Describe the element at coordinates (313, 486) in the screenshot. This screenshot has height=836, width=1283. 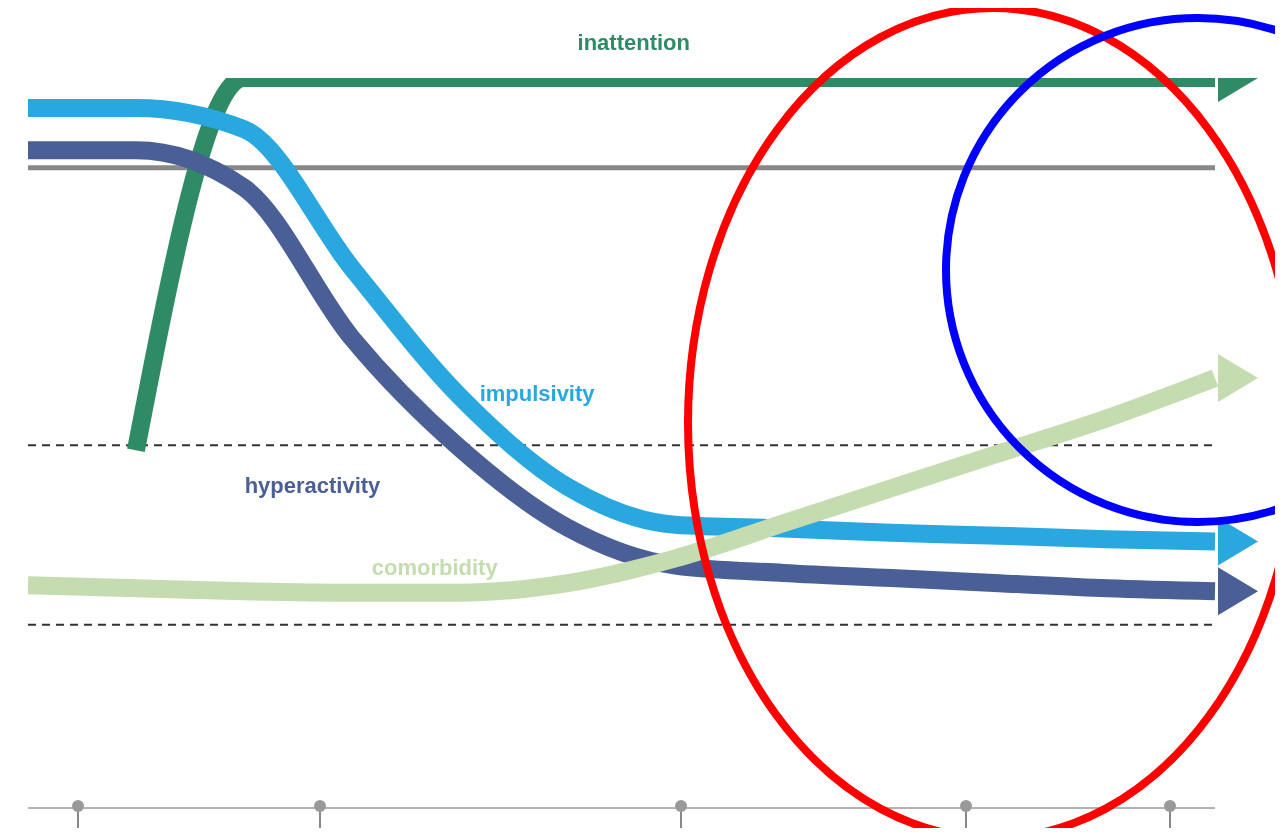
I see `text: hyperactivity` at that location.